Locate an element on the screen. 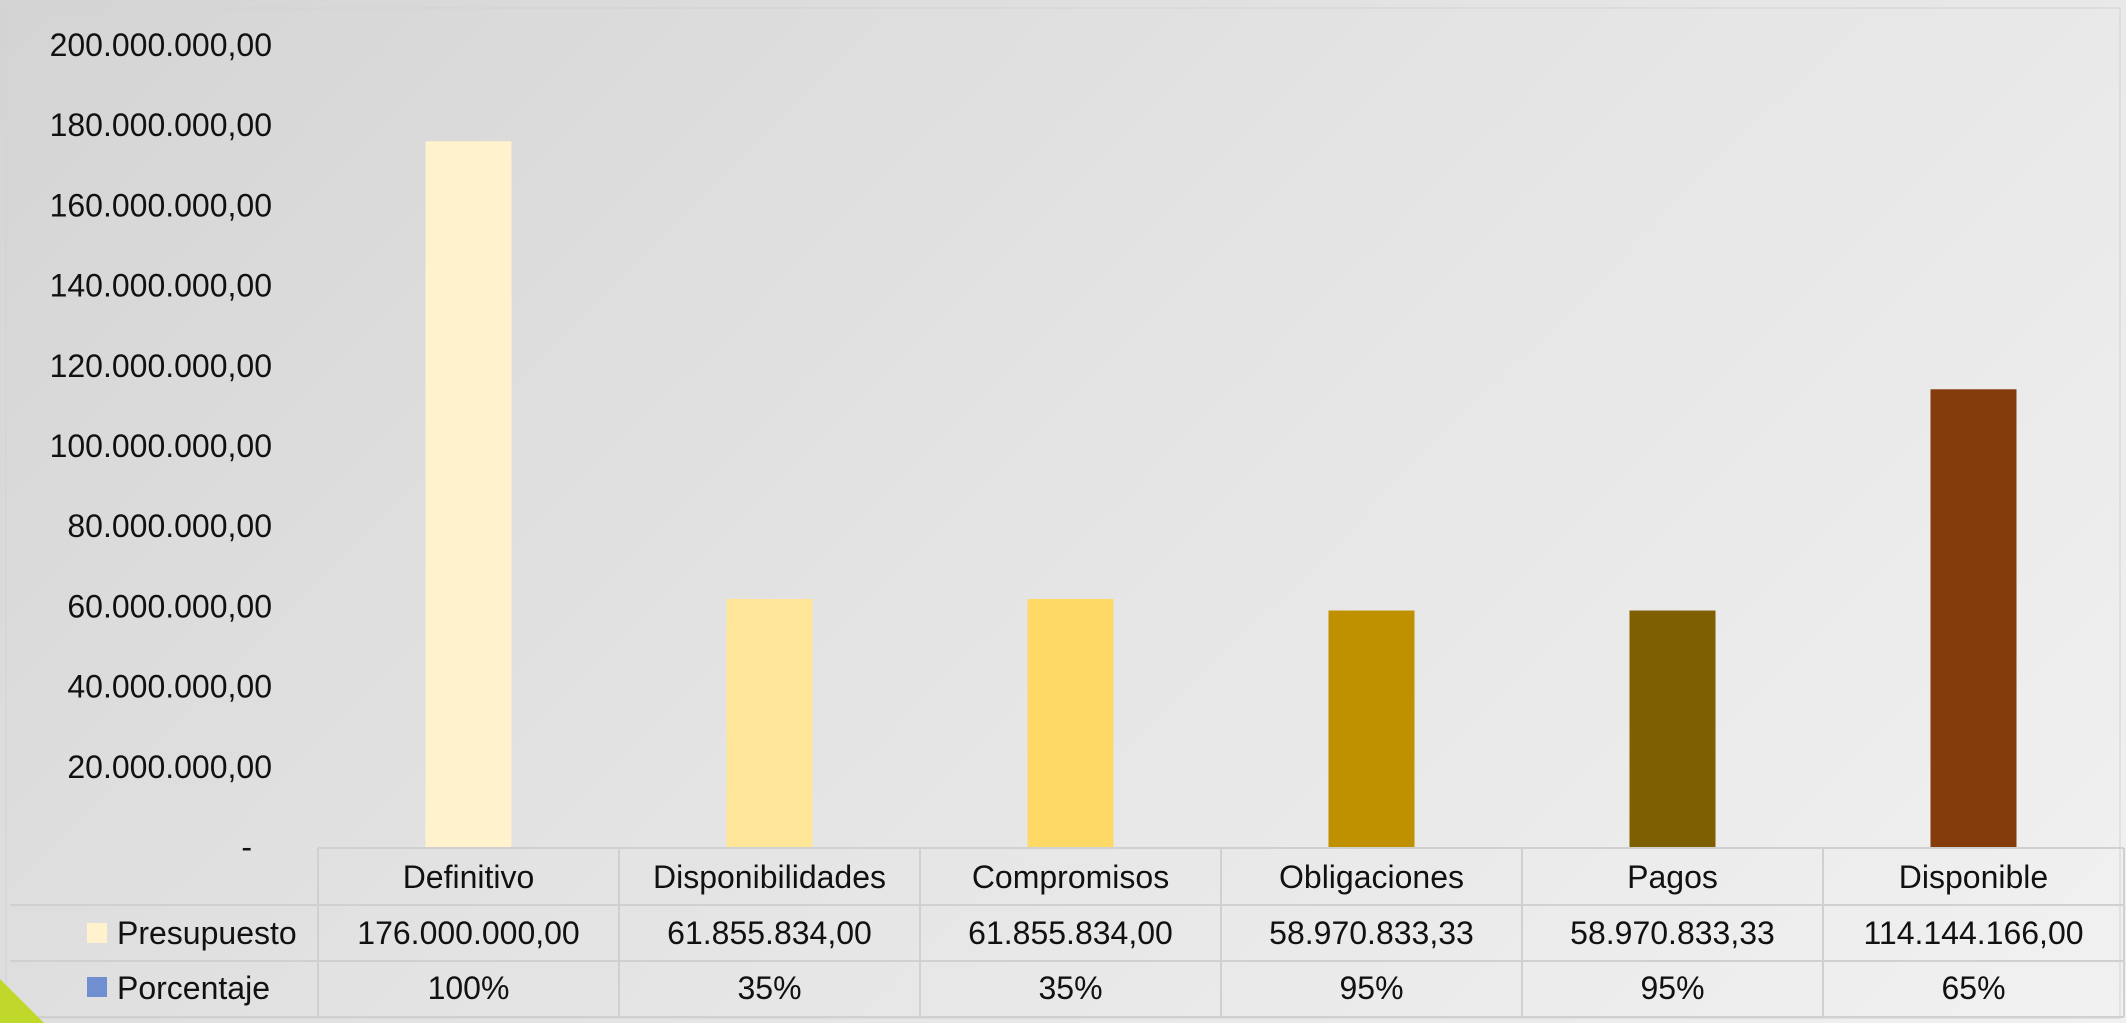 The image size is (2126, 1023). table-cell: 114.144.166,00 is located at coordinates (1973, 933).